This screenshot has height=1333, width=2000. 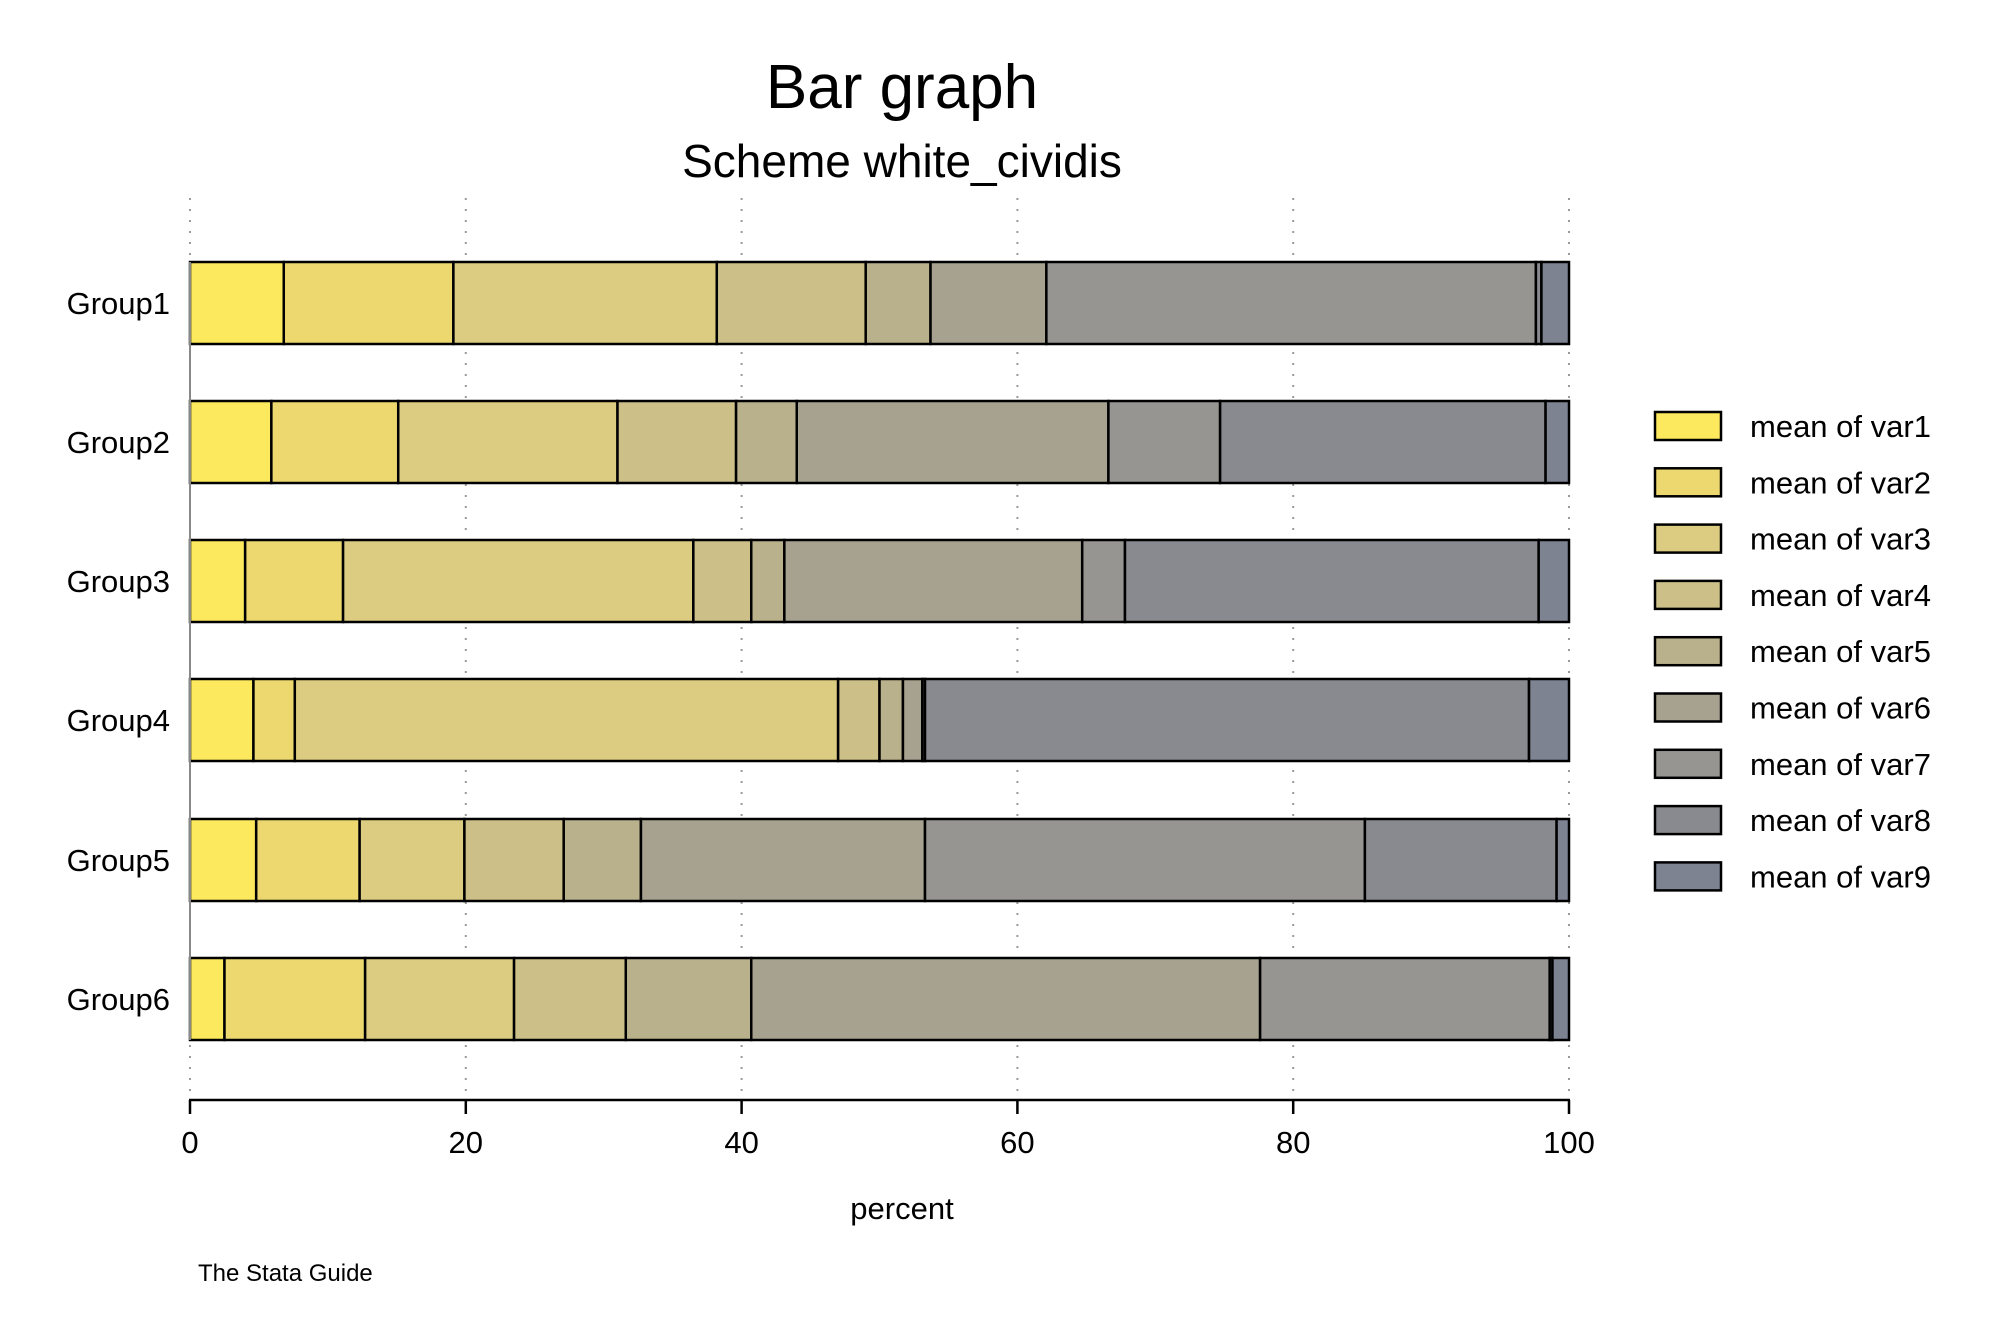 I want to click on legend-label: mean of var4, so click(x=1840, y=595).